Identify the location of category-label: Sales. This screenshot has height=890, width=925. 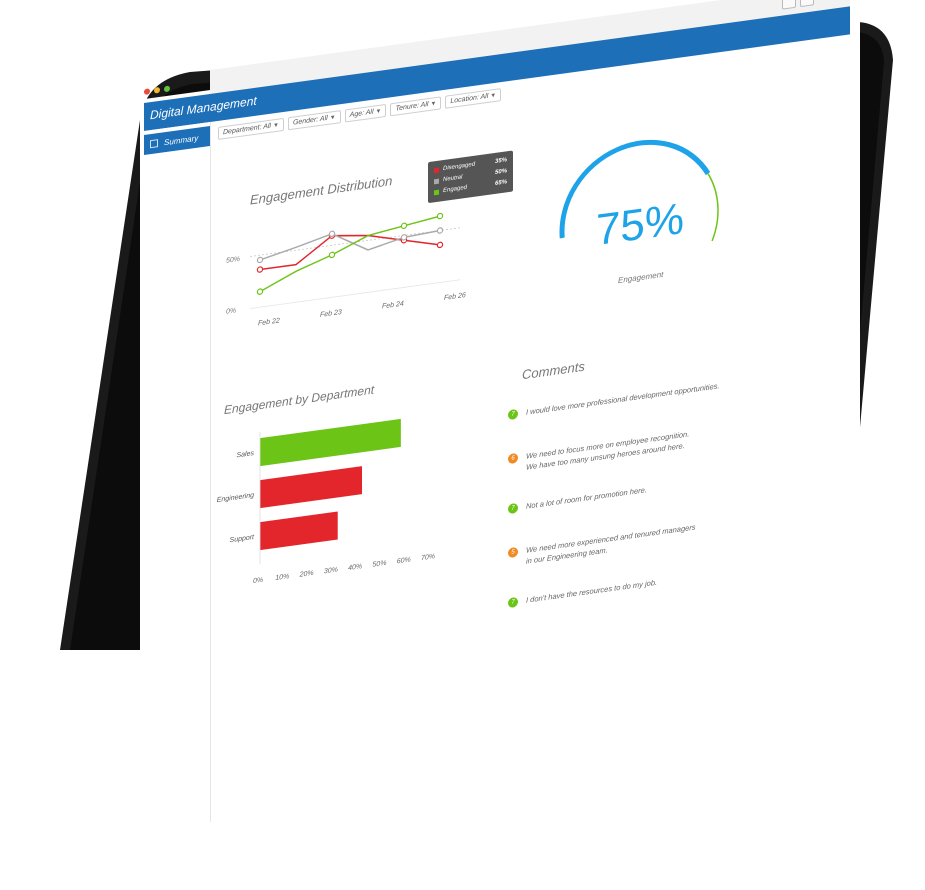
(246, 454).